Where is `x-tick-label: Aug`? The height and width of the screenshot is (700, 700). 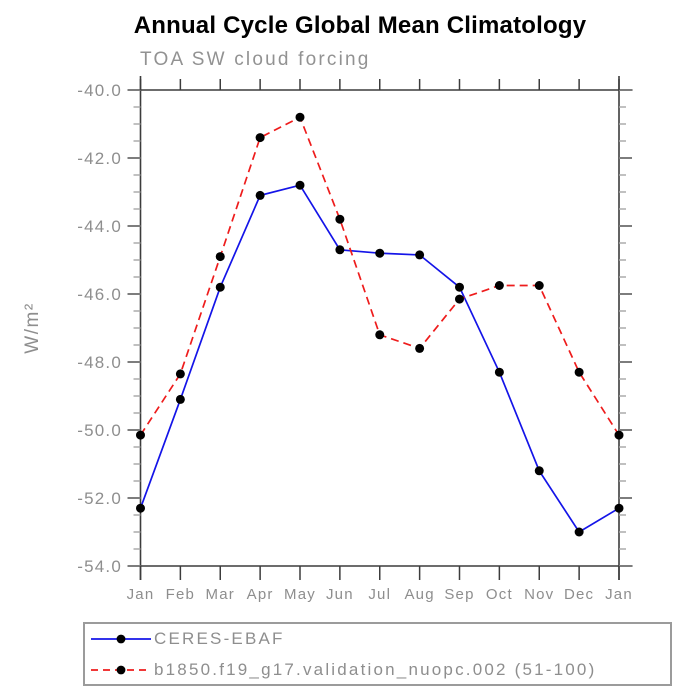
x-tick-label: Aug is located at coordinates (419, 594).